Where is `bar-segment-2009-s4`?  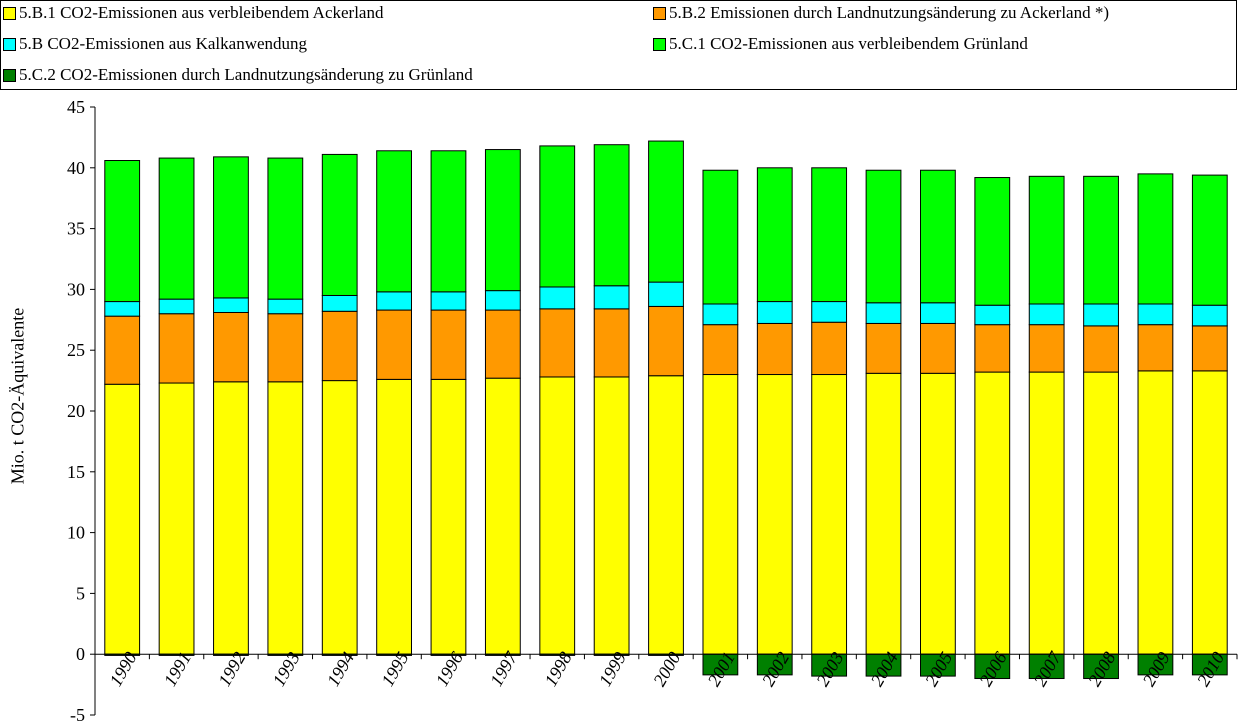
bar-segment-2009-s4 is located at coordinates (1155, 239).